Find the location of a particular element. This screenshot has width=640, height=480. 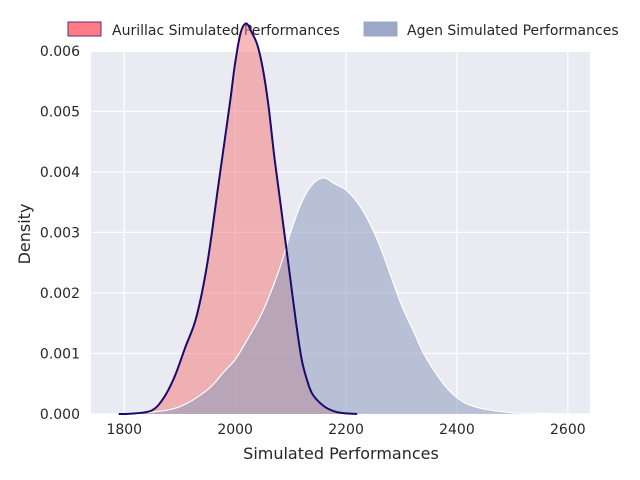

y-tick-label: 0.005 is located at coordinates (60, 112).